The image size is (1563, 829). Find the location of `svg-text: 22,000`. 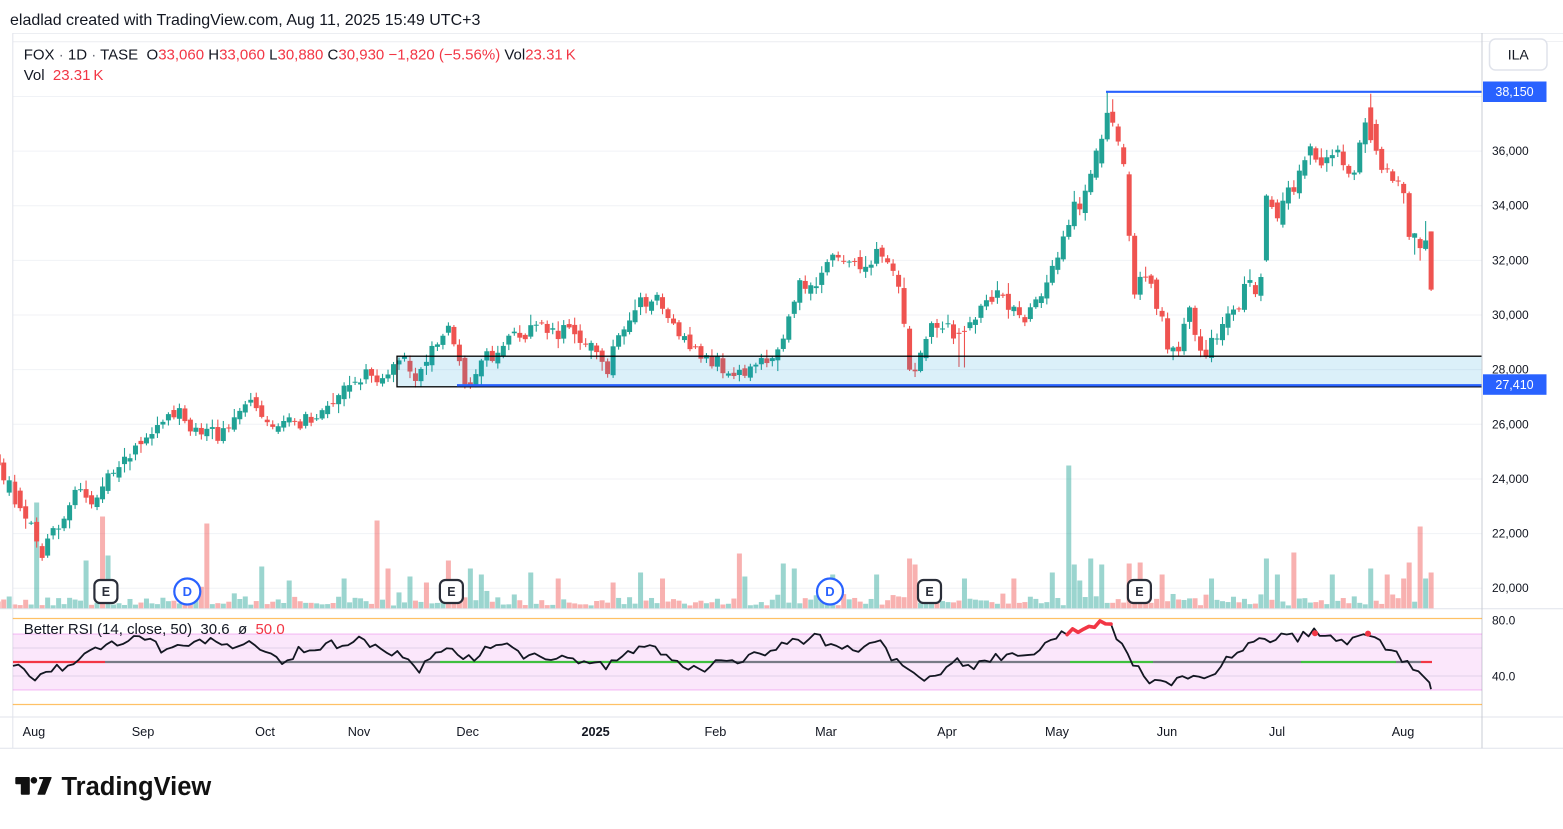

svg-text: 22,000 is located at coordinates (1510, 534).